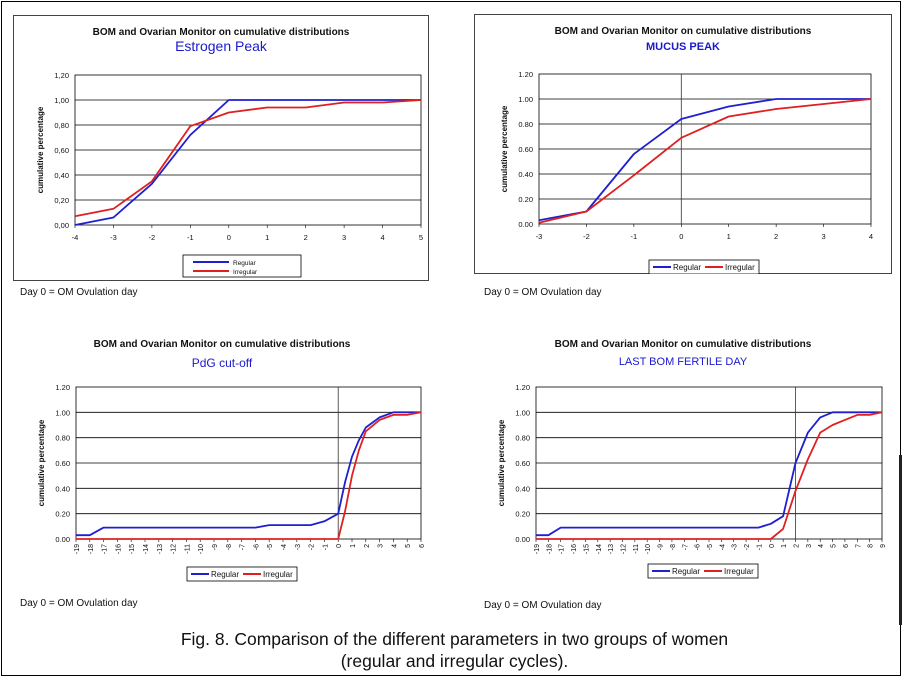  Describe the element at coordinates (673, 547) in the screenshot. I see `x-tick-label: -8` at that location.